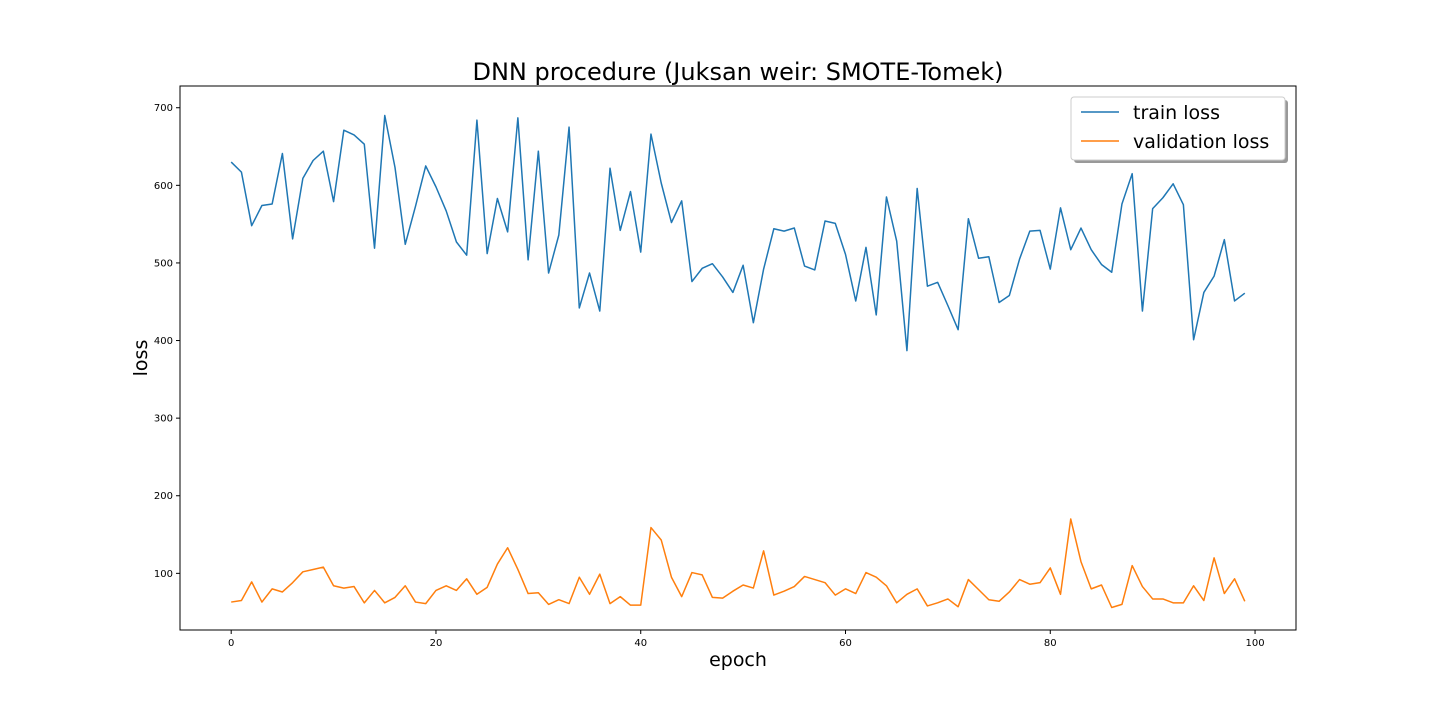 The height and width of the screenshot is (720, 1440). Describe the element at coordinates (1050, 643) in the screenshot. I see `x-tick-label: 80` at that location.